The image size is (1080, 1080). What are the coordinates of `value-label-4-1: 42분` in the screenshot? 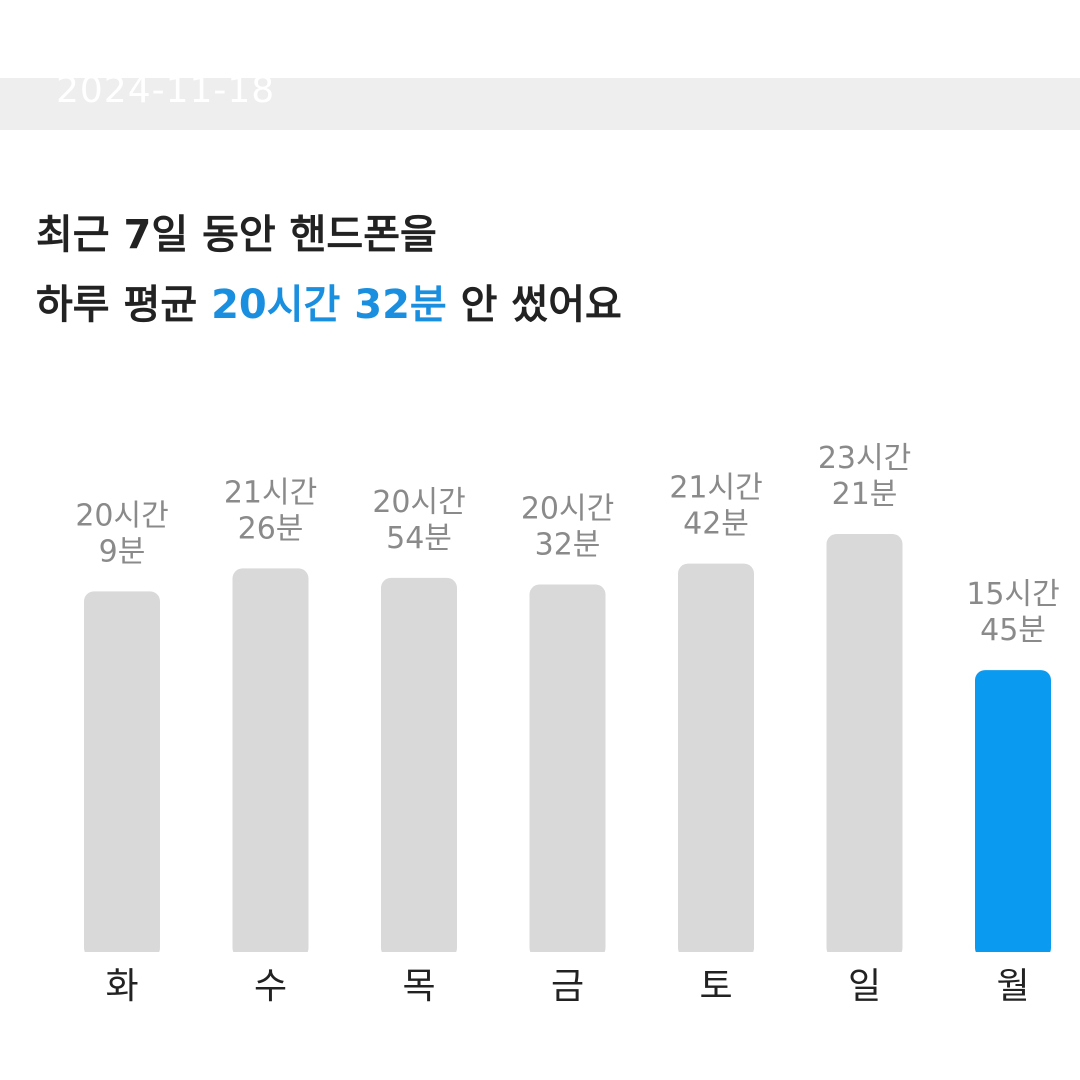 It's located at (716, 524).